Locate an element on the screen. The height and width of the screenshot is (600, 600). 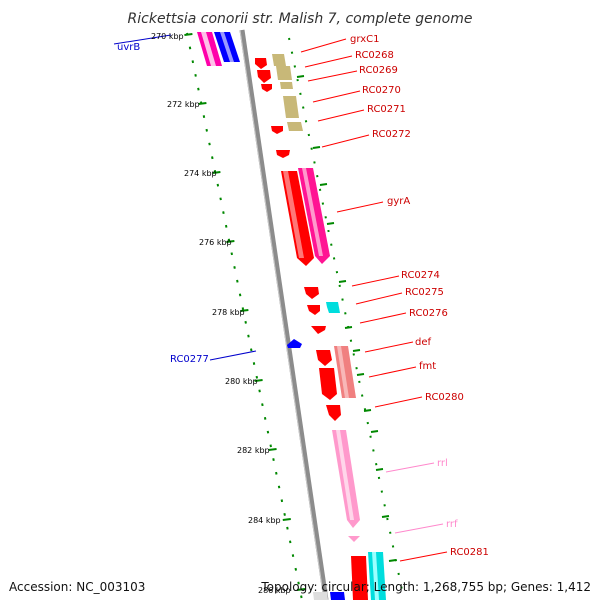
label-RC0269: RC0269 is located at coordinates (378, 70).